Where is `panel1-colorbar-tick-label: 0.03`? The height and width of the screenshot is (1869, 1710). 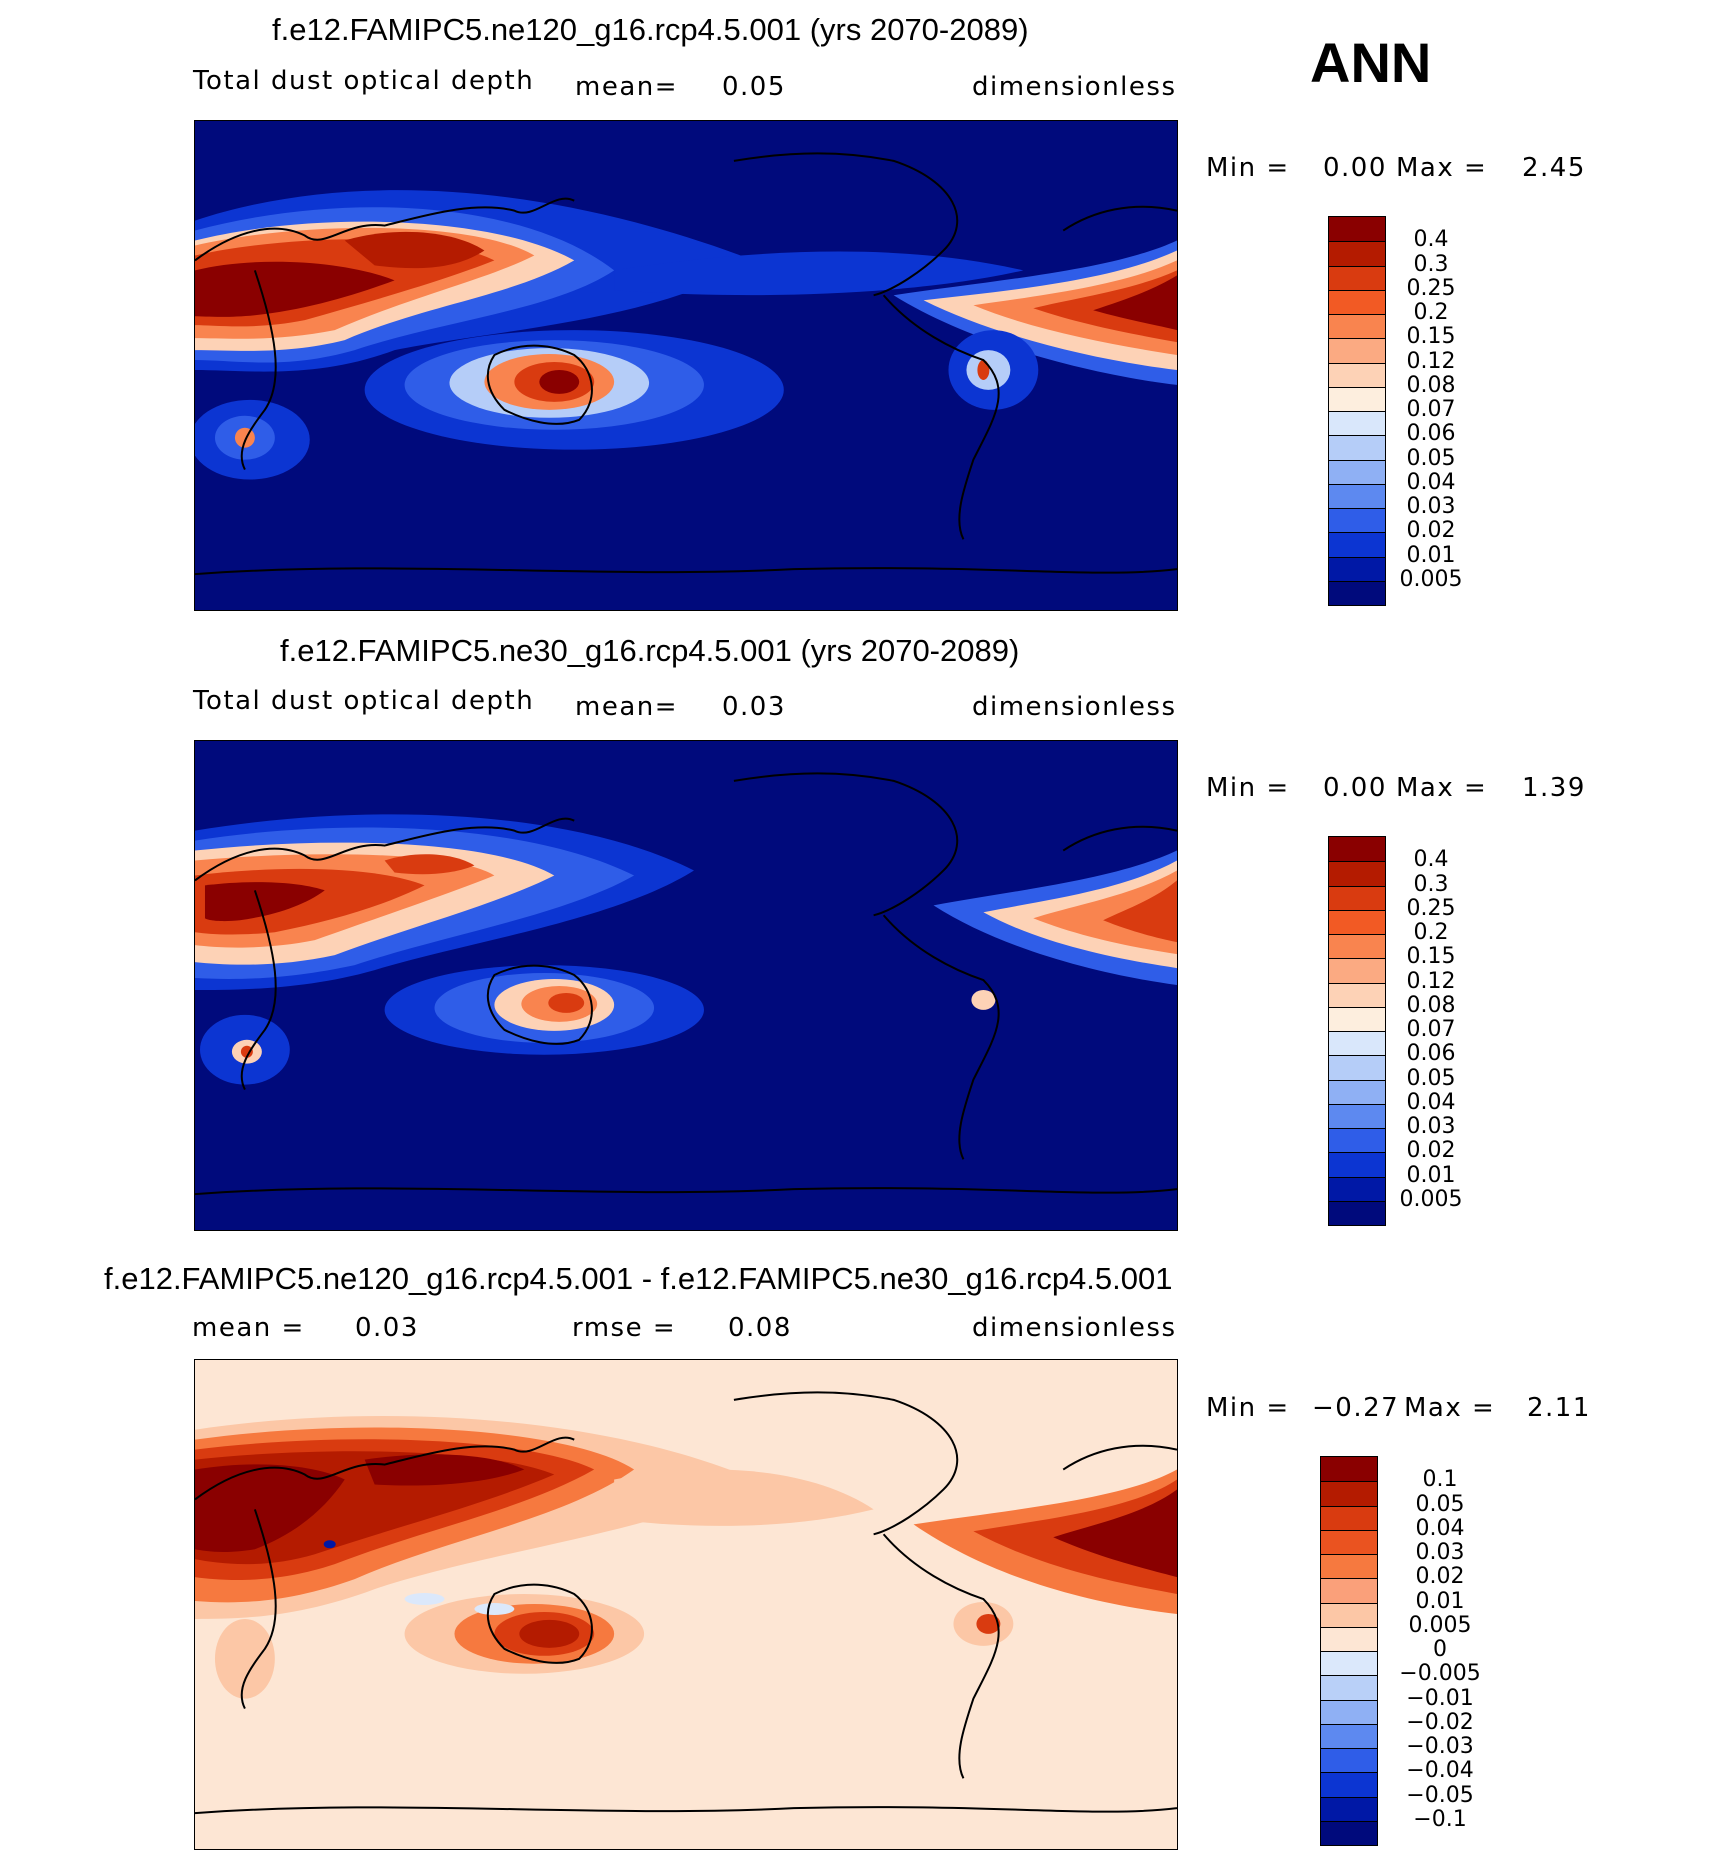
panel1-colorbar-tick-label: 0.03 is located at coordinates (1431, 506).